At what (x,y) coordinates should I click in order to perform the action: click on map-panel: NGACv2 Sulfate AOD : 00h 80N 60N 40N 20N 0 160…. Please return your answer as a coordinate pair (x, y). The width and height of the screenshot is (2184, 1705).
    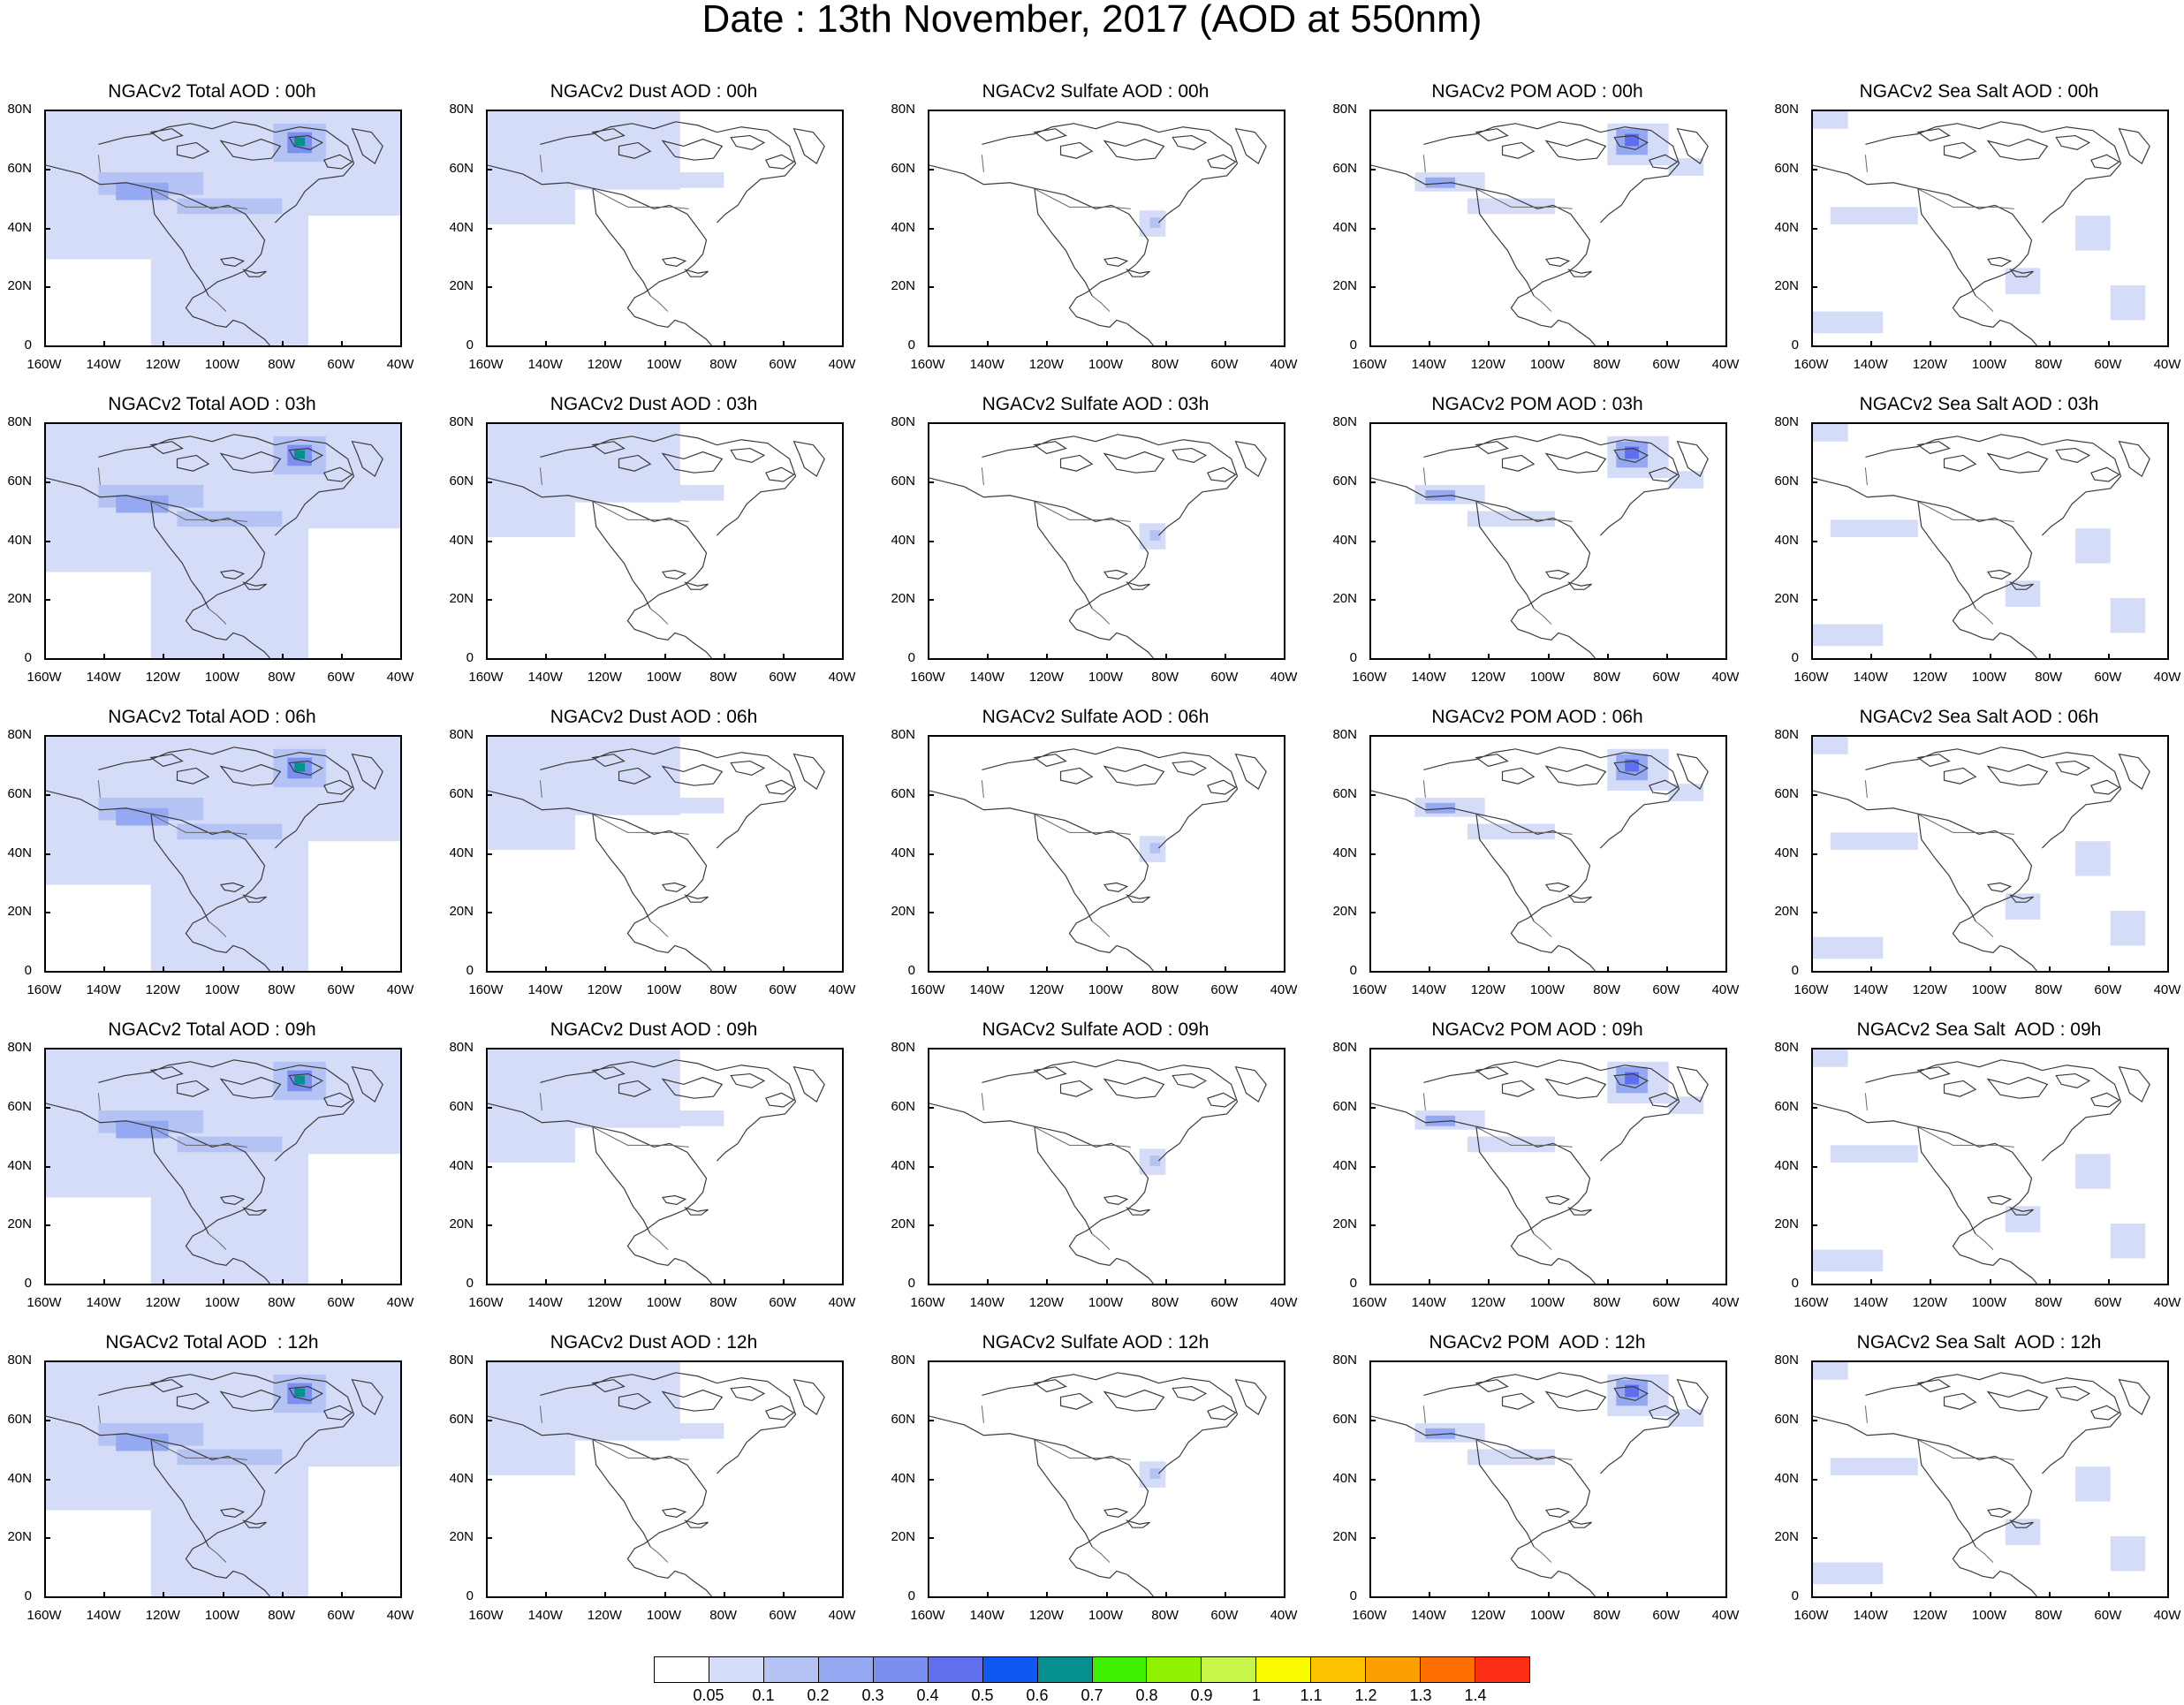
    Looking at the image, I should click on (1095, 236).